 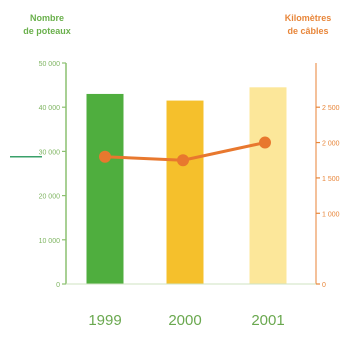 What do you see at coordinates (47, 25) in the screenshot?
I see `left-axis-title: Nombre de poteaux` at bounding box center [47, 25].